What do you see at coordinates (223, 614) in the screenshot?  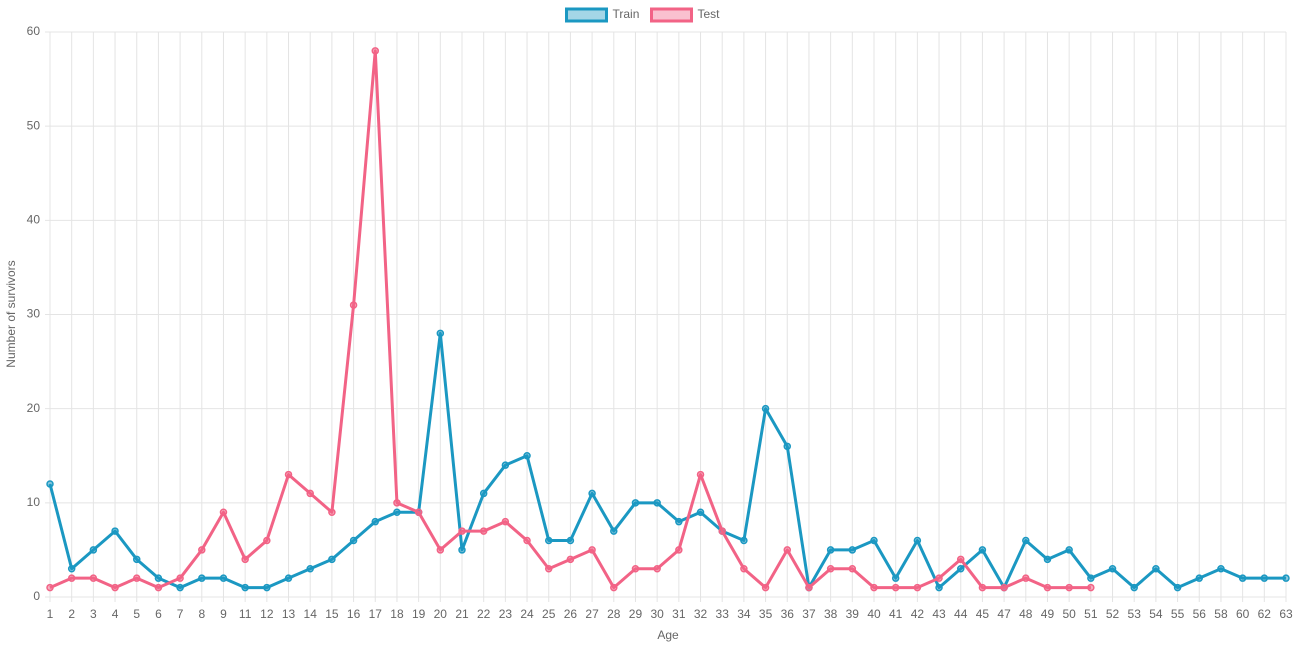 I see `x-tick-label: 9` at bounding box center [223, 614].